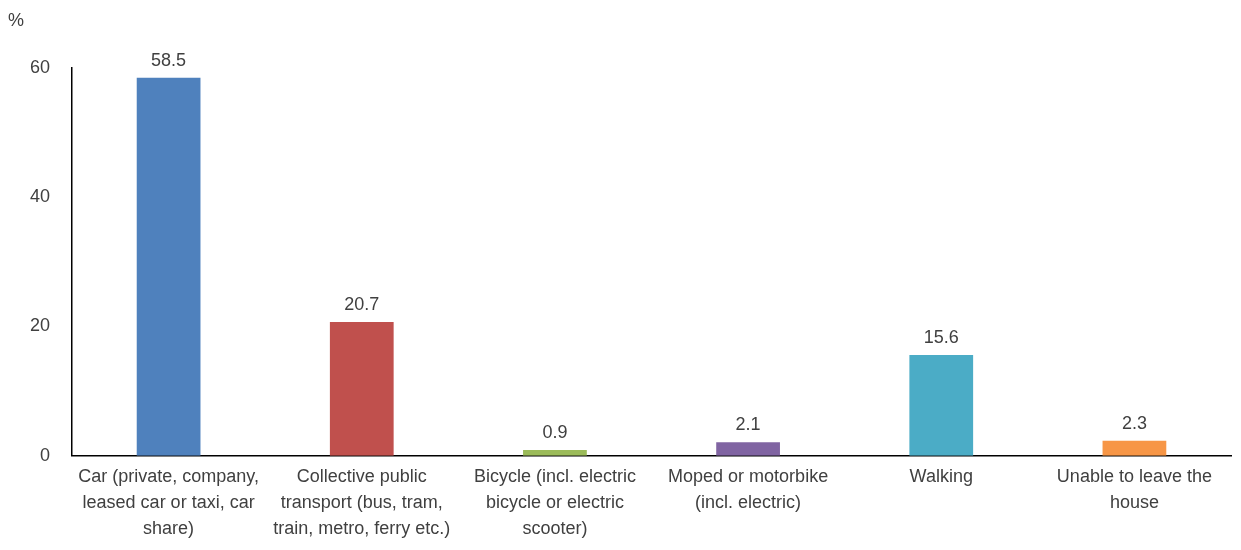  Describe the element at coordinates (941, 475) in the screenshot. I see `x-tick-label: Walking` at that location.